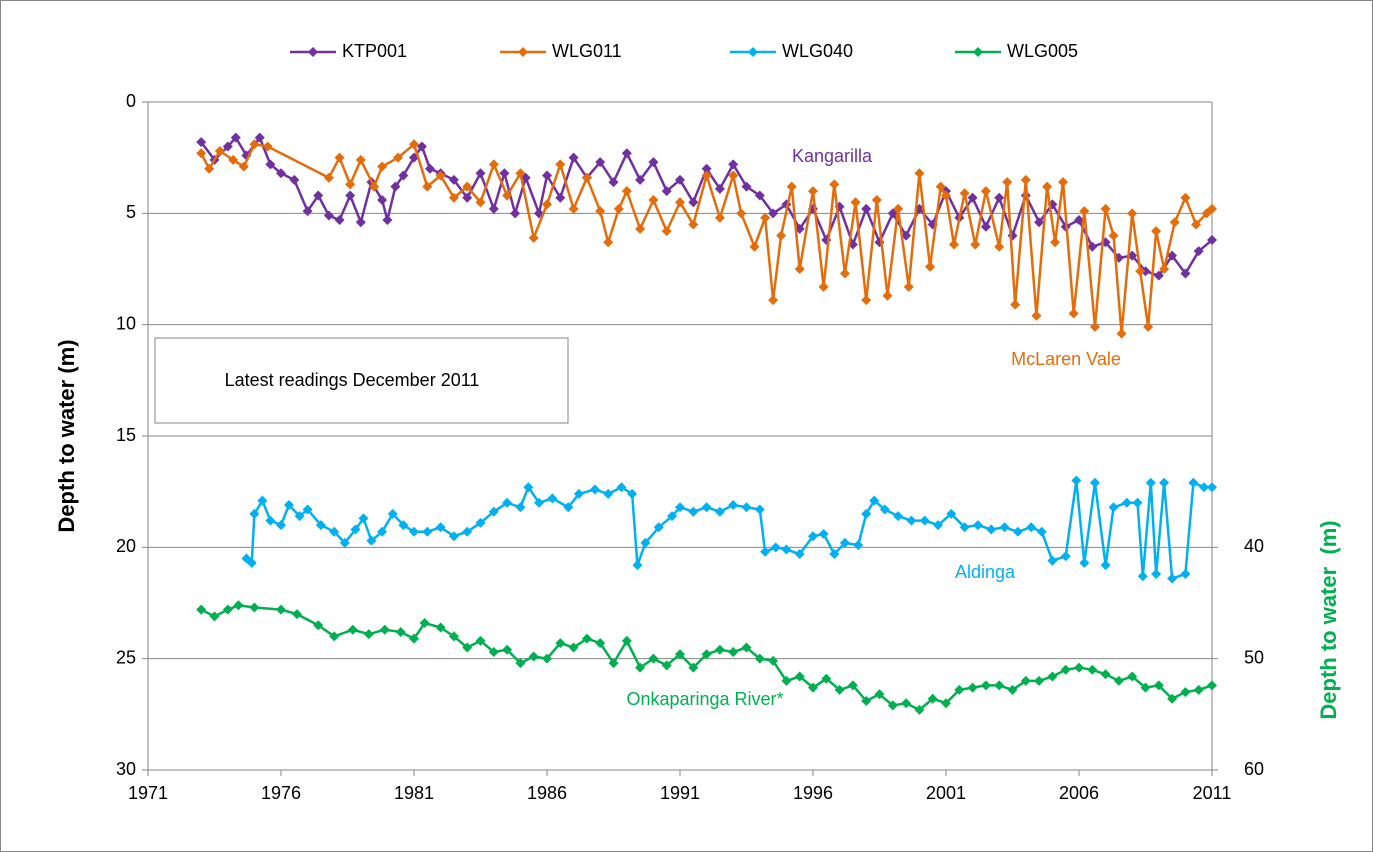  Describe the element at coordinates (361, 380) in the screenshot. I see `note-box` at that location.